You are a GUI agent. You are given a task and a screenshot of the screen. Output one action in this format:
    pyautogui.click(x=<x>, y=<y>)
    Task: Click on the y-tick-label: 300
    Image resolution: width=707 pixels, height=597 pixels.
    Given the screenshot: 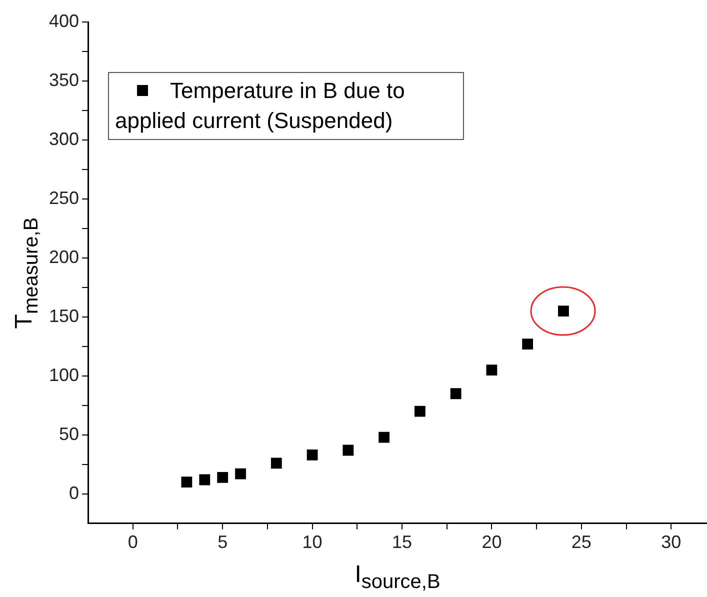 What is the action you would take?
    pyautogui.click(x=64, y=138)
    